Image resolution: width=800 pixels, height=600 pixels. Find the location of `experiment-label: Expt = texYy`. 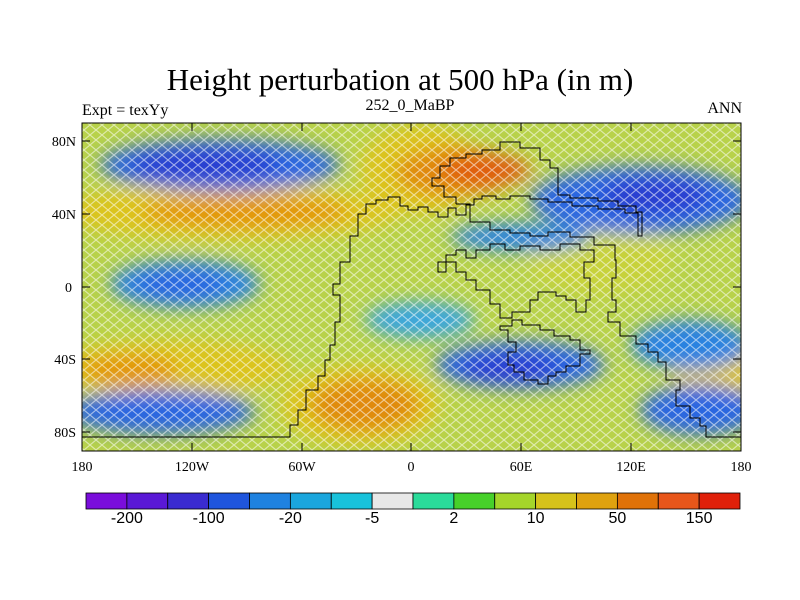

experiment-label: Expt = texYy is located at coordinates (125, 110).